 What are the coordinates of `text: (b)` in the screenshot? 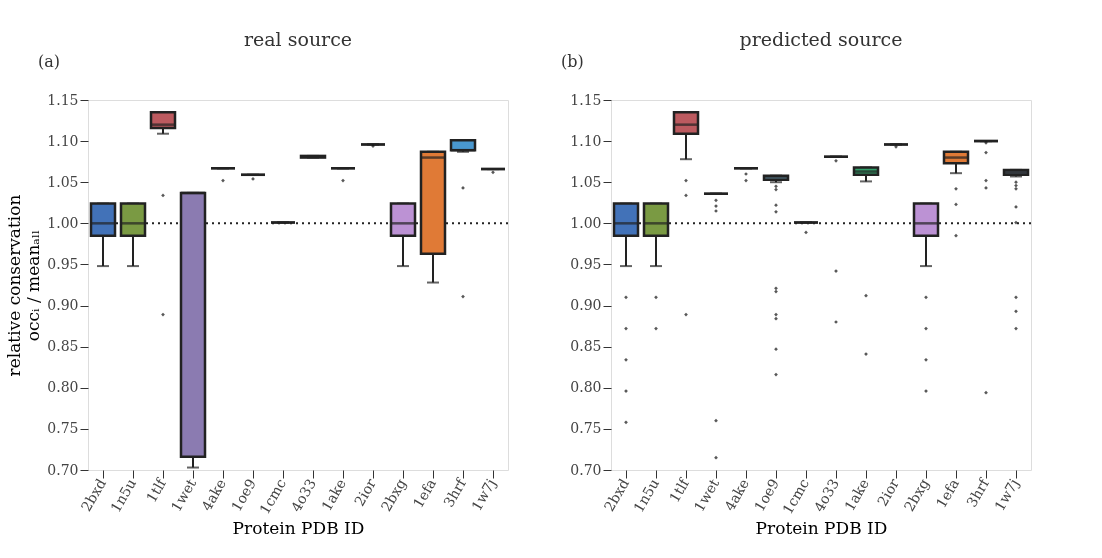 It's located at (572, 61).